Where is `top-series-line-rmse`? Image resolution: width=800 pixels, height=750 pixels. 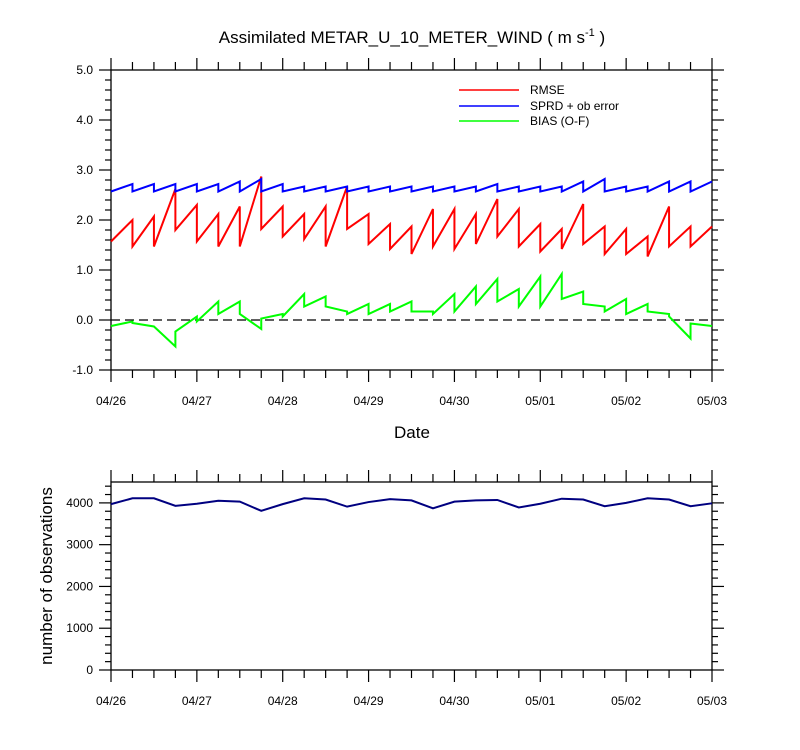
top-series-line-rmse is located at coordinates (411, 216).